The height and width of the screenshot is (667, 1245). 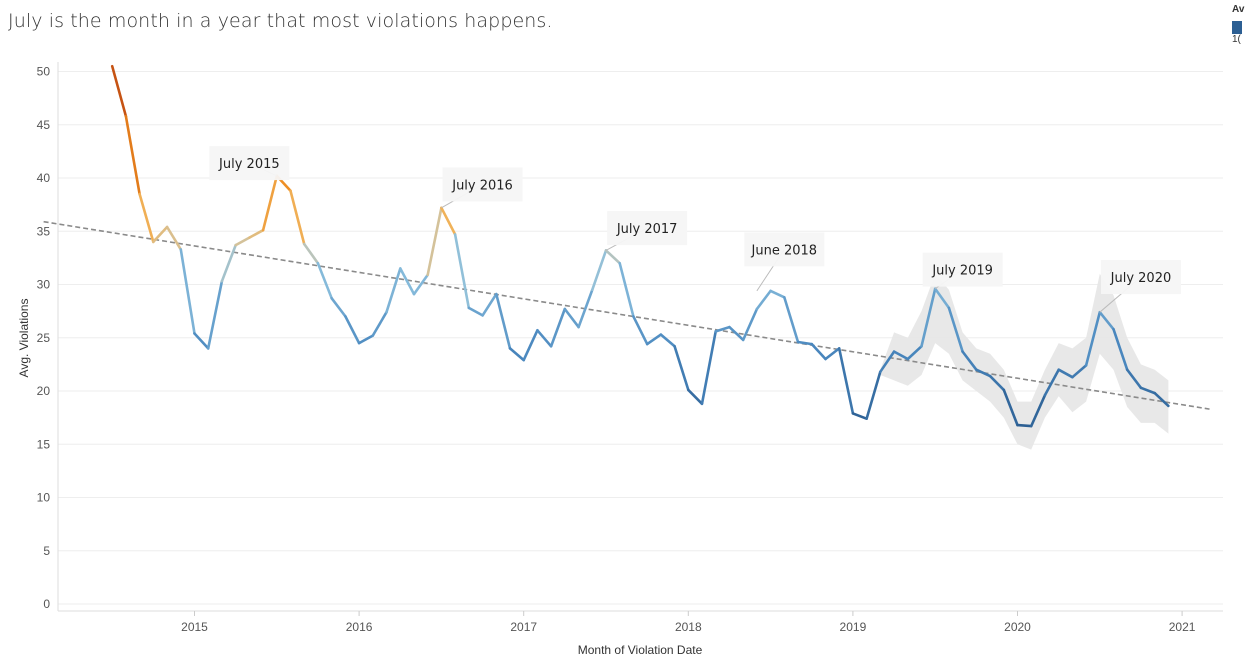 What do you see at coordinates (44, 178) in the screenshot?
I see `y-tick-label: 40` at bounding box center [44, 178].